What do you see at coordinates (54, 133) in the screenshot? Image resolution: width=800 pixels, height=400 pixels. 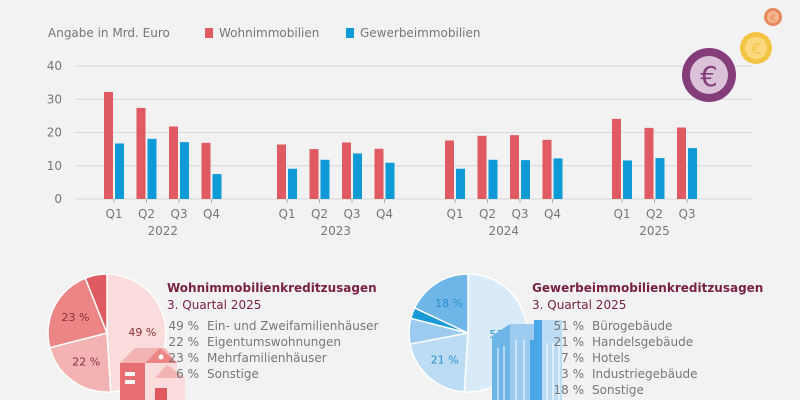 I see `y-tick-label: 20` at bounding box center [54, 133].